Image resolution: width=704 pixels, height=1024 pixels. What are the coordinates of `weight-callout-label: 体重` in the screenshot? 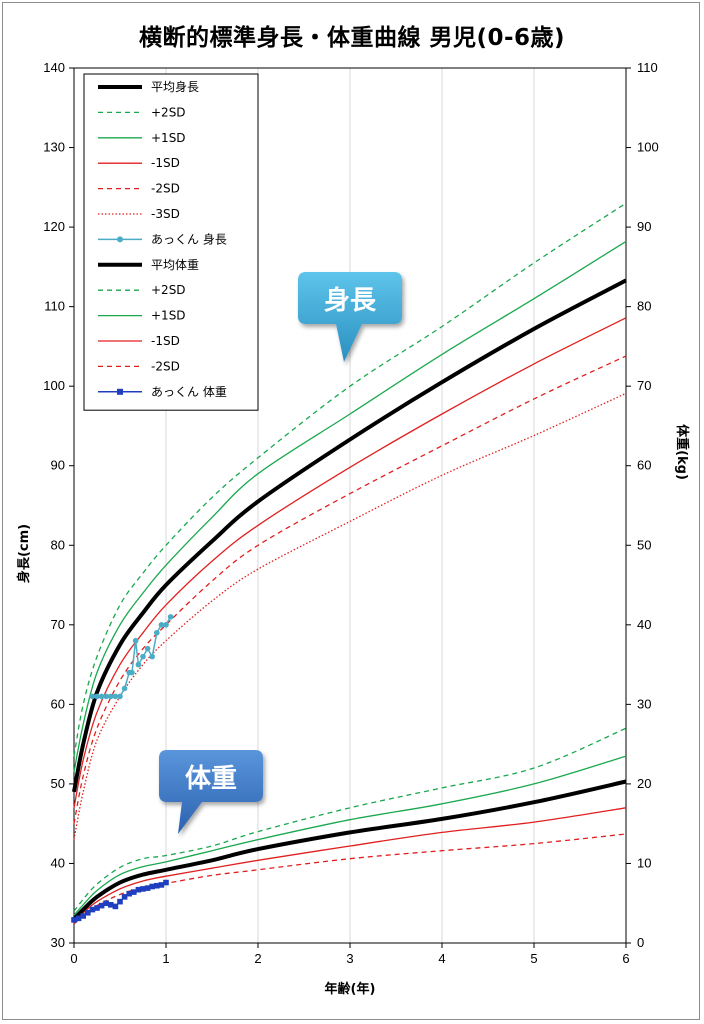 It's located at (211, 779).